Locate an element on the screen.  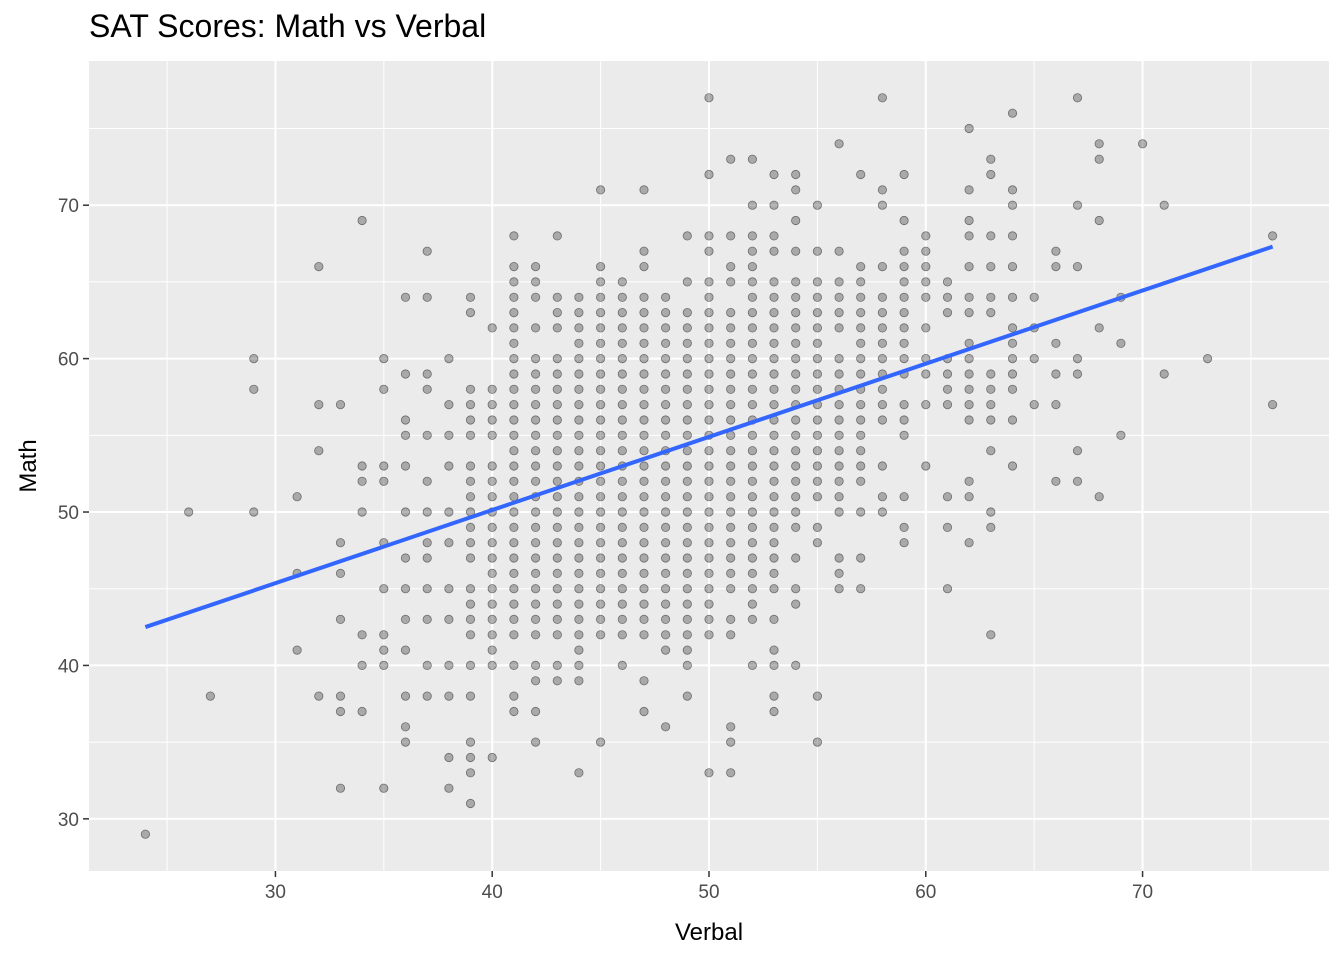
chart-title: SAT Scores: Math vs Verbal is located at coordinates (288, 26).